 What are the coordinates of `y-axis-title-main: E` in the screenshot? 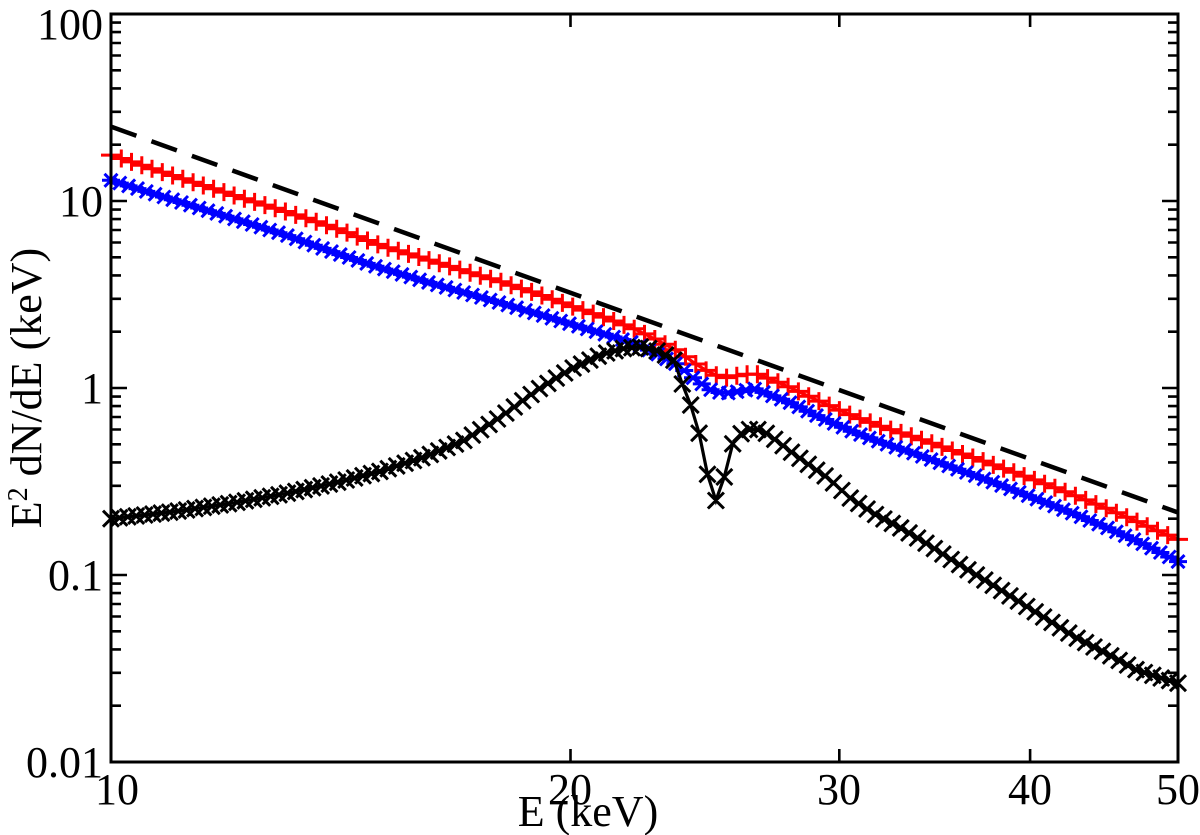 It's located at (26, 515).